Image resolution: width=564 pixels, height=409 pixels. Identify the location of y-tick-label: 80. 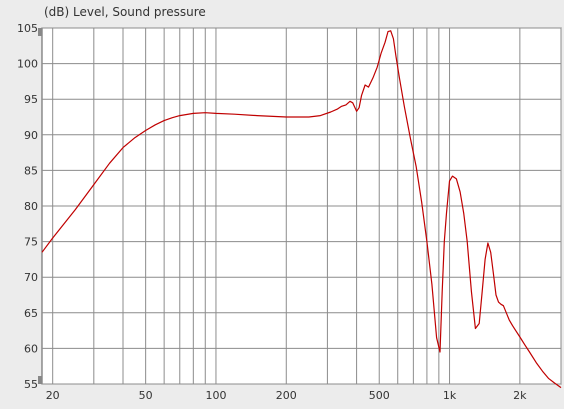
(31, 206).